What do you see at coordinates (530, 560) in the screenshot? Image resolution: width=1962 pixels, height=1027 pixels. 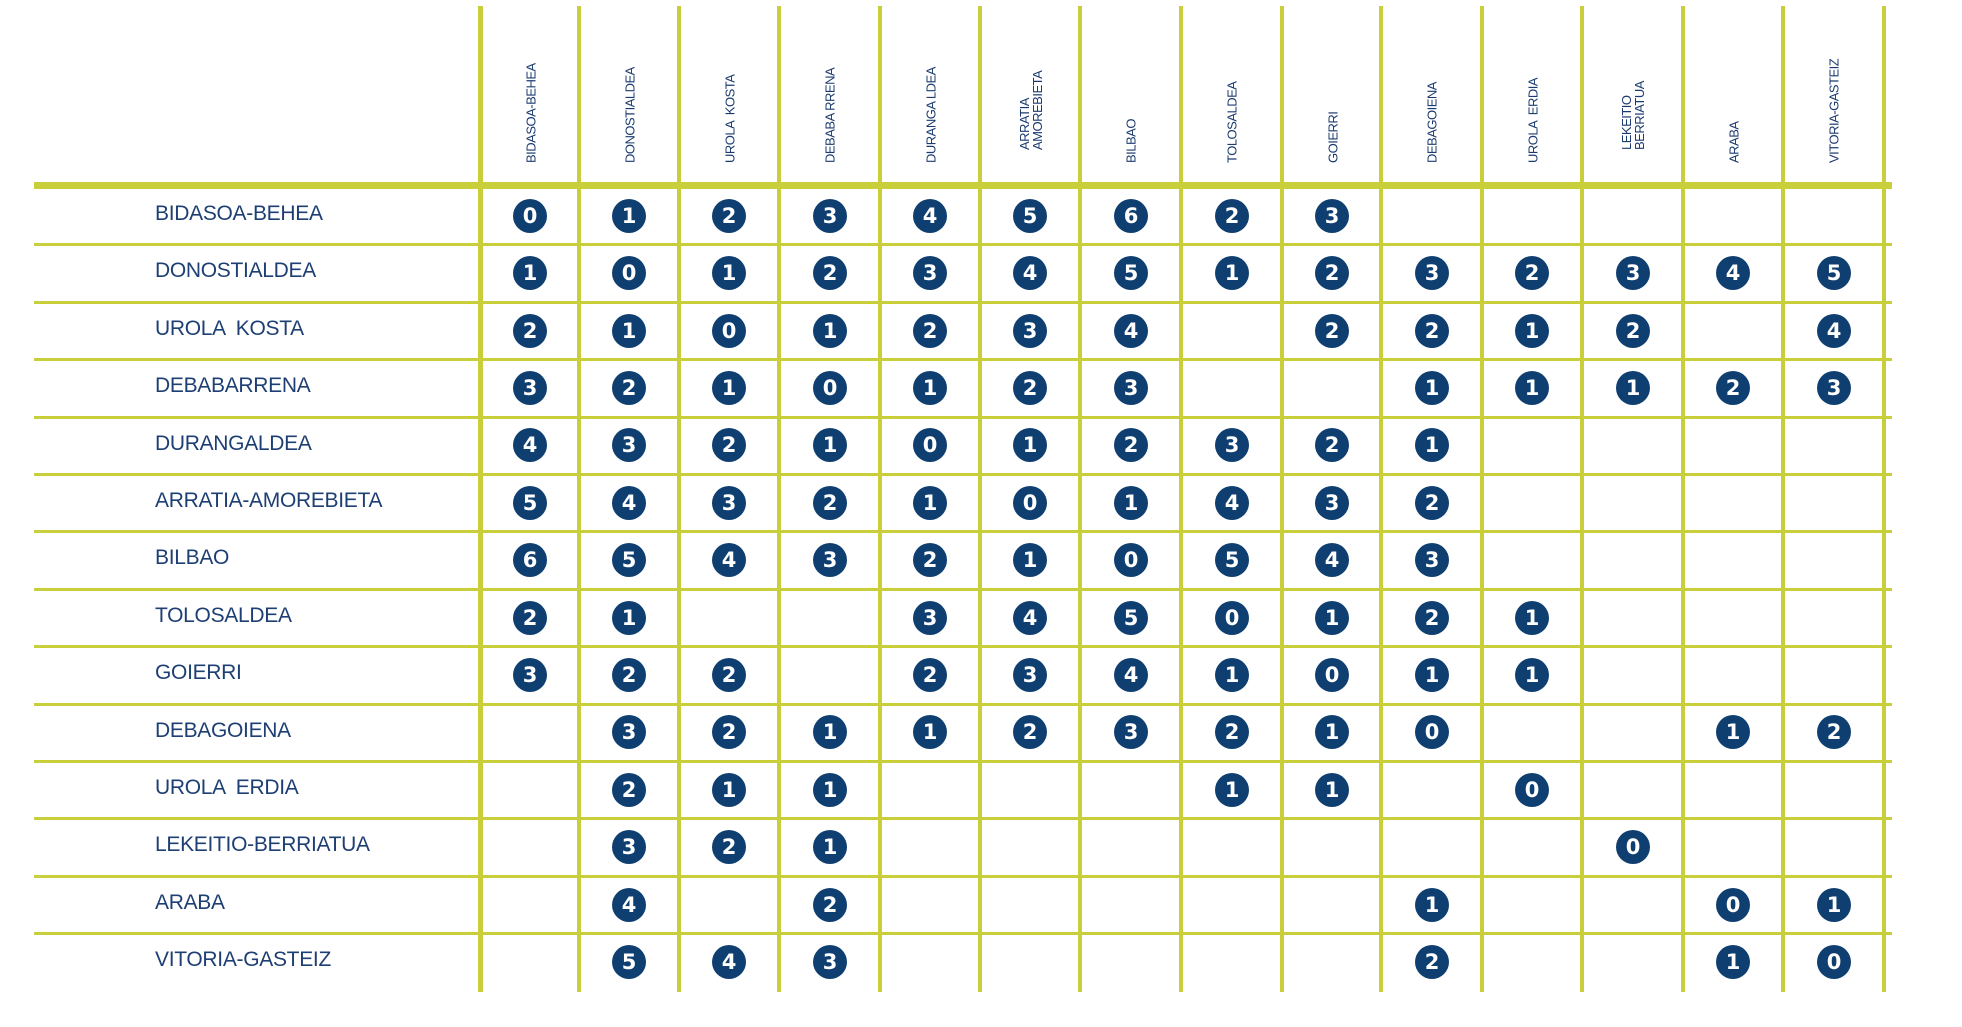 I see `distance-badge: 6` at bounding box center [530, 560].